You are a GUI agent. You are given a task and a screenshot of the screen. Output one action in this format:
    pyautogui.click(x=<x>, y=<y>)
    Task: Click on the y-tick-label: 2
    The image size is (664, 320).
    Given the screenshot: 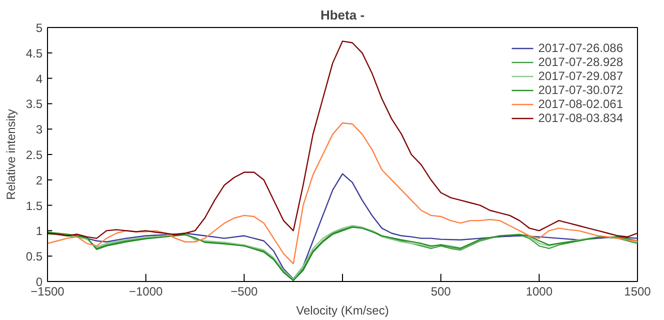 What is the action you would take?
    pyautogui.click(x=39, y=180)
    